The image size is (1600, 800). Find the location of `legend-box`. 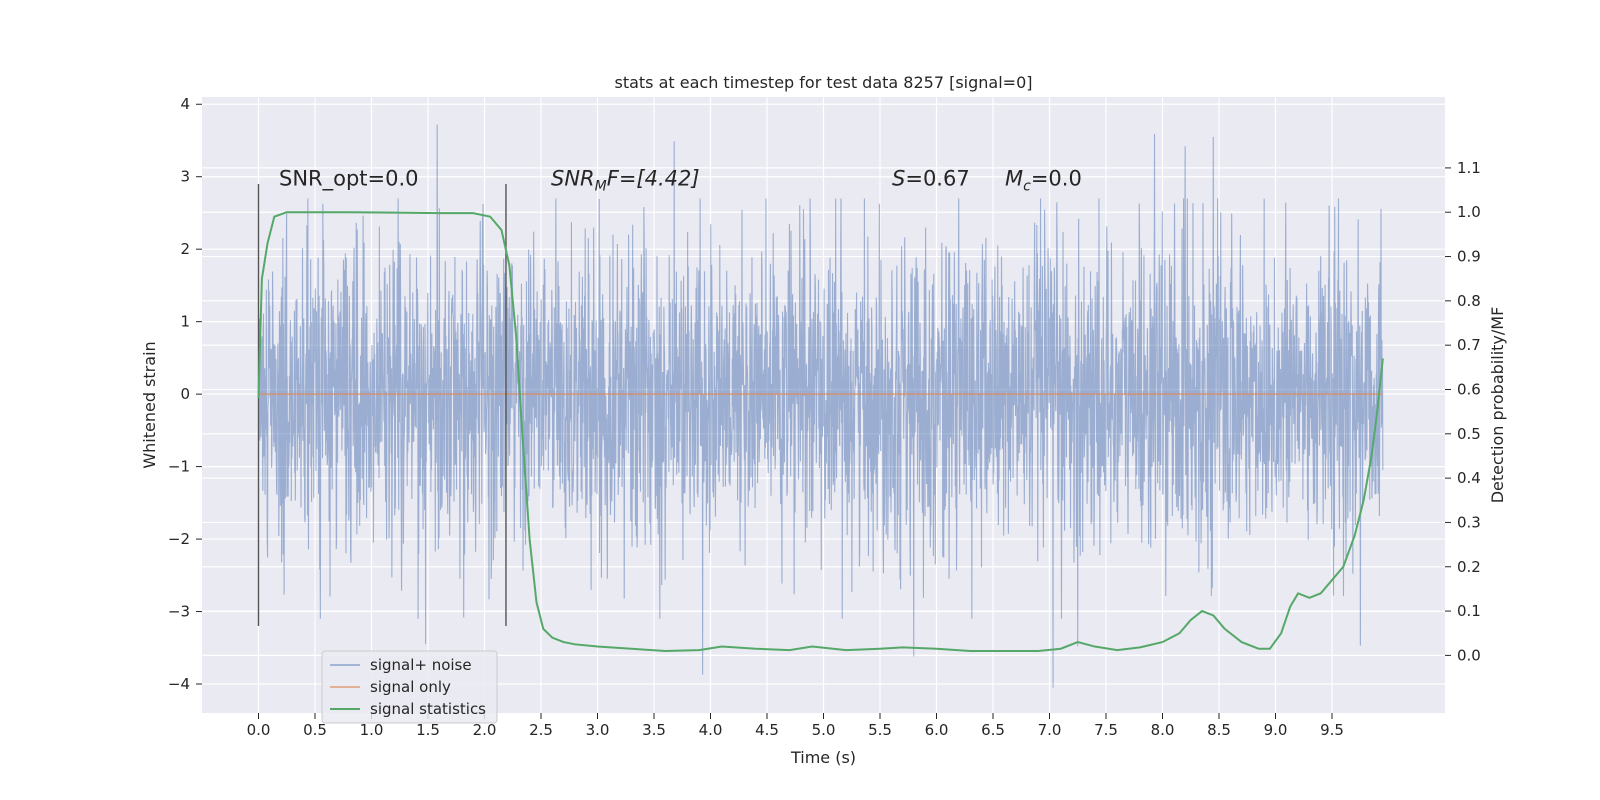

legend-box is located at coordinates (409, 687).